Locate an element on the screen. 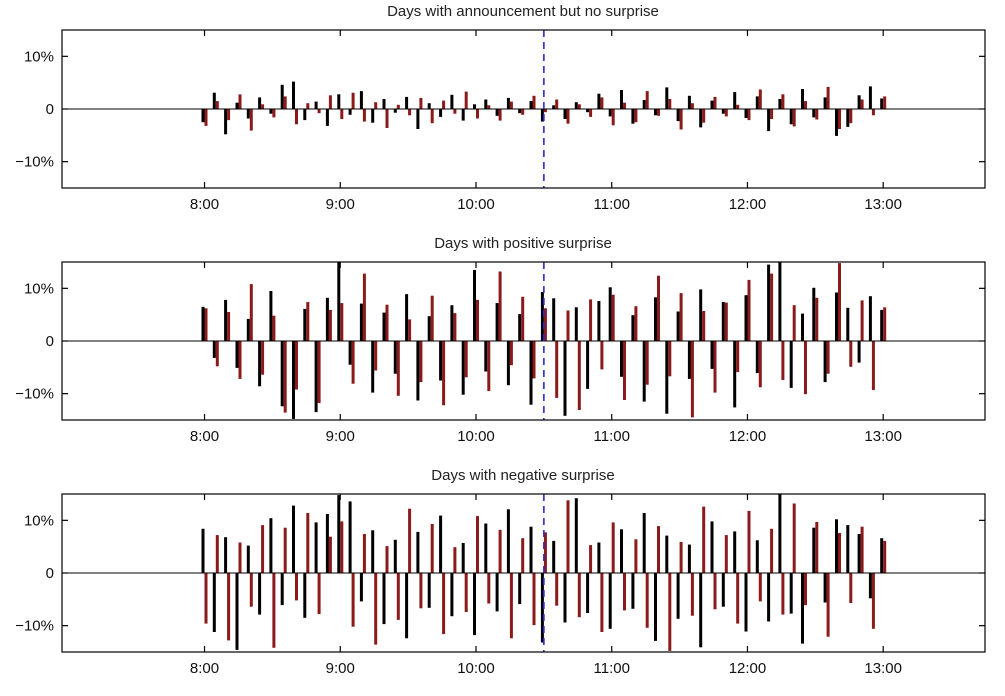 The height and width of the screenshot is (696, 1005). x-tick-label: 8:00 is located at coordinates (204, 204).